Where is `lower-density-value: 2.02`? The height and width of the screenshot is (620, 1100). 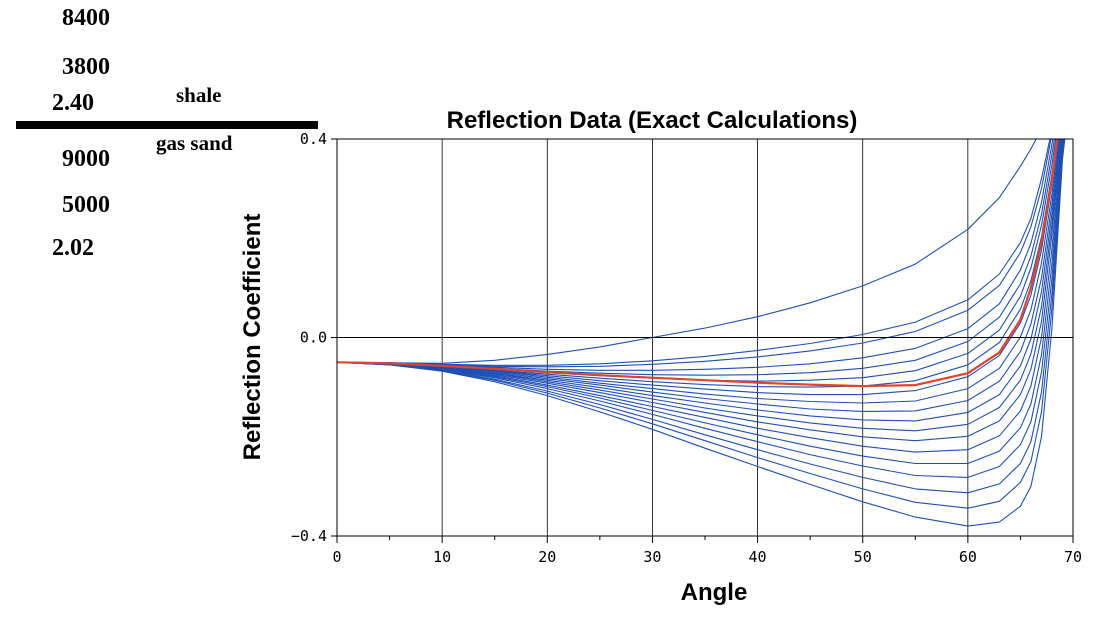 lower-density-value: 2.02 is located at coordinates (73, 248).